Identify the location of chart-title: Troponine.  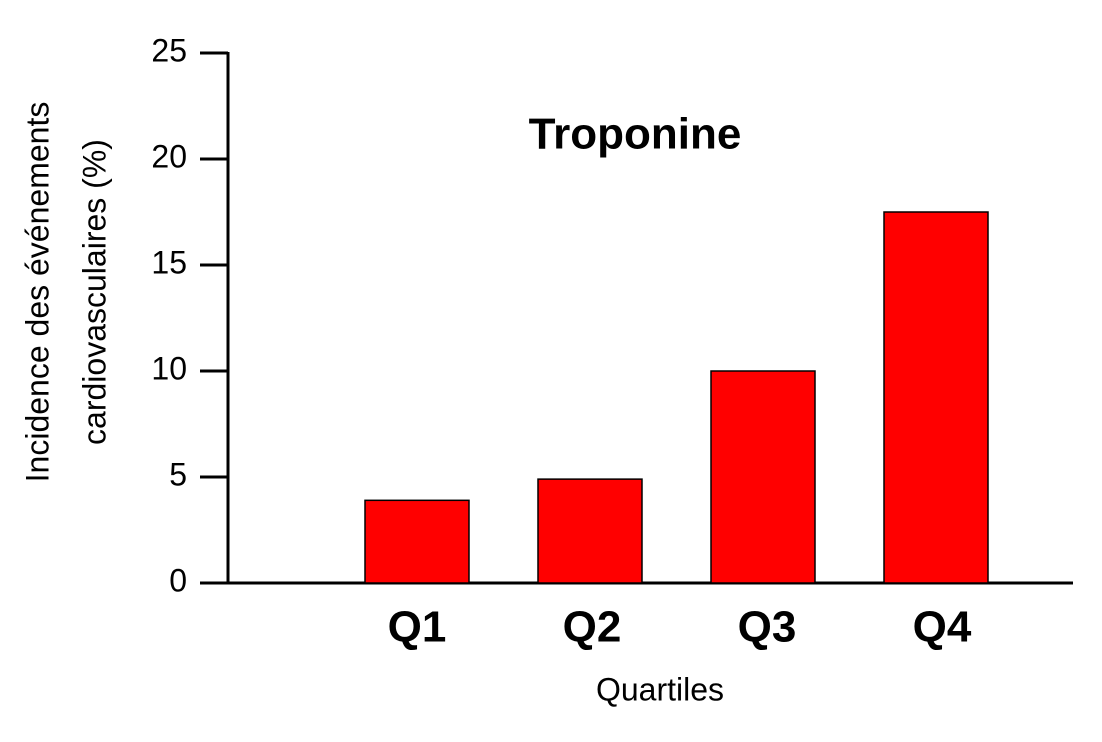
(635, 134).